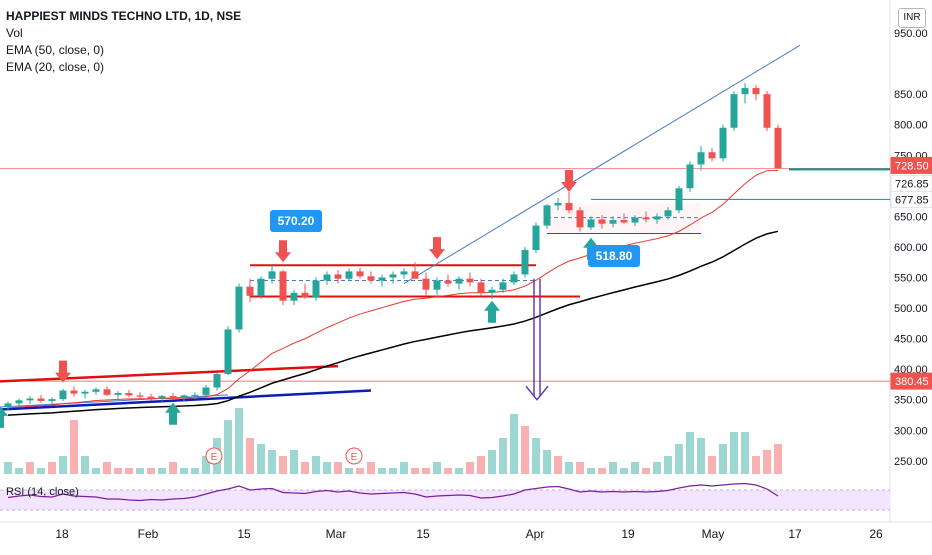 The height and width of the screenshot is (555, 932). Describe the element at coordinates (912, 18) in the screenshot. I see `currency-badge: INR` at that location.